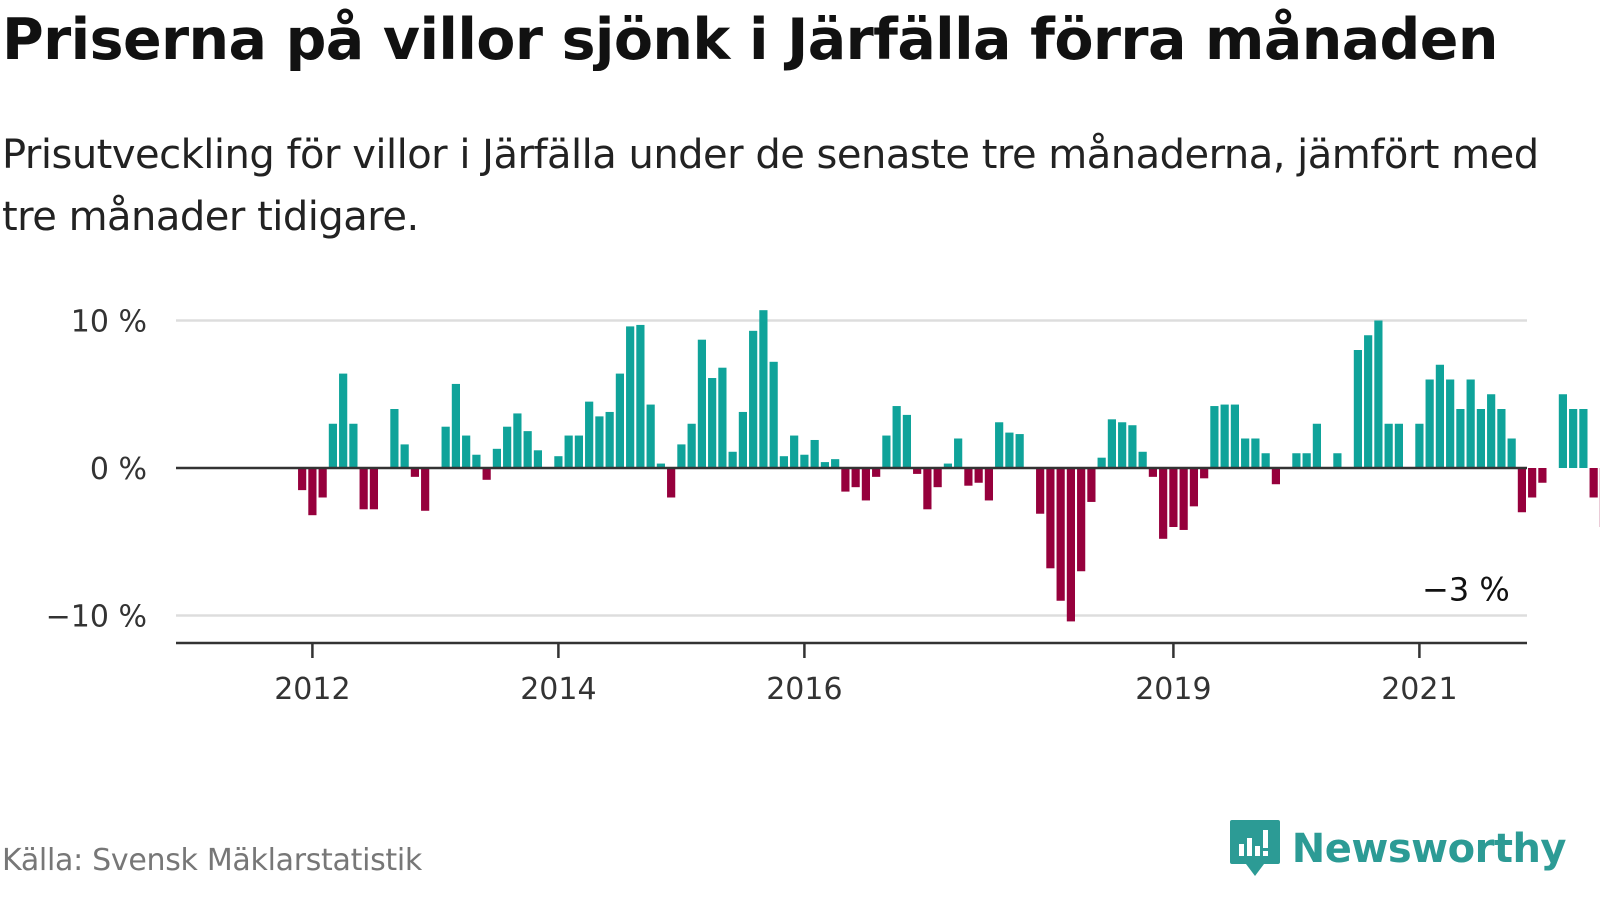  What do you see at coordinates (1254, 848) in the screenshot?
I see `newsworthy-logo-icon` at bounding box center [1254, 848].